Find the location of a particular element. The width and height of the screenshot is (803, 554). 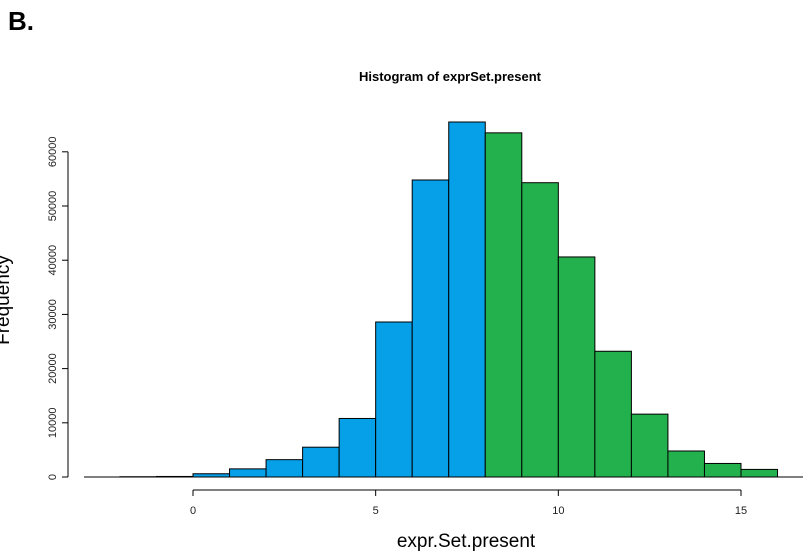

y-axis-label: Frequency is located at coordinates (7, 300).